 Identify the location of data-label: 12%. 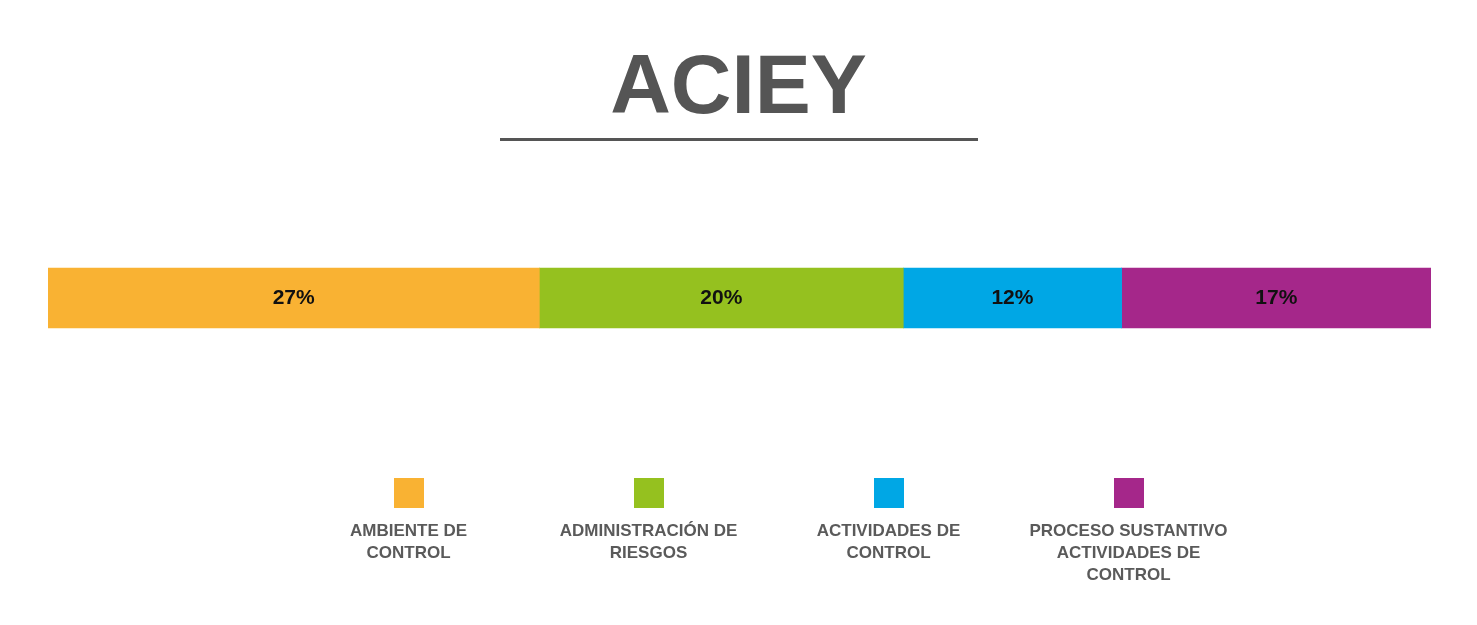
(1012, 296).